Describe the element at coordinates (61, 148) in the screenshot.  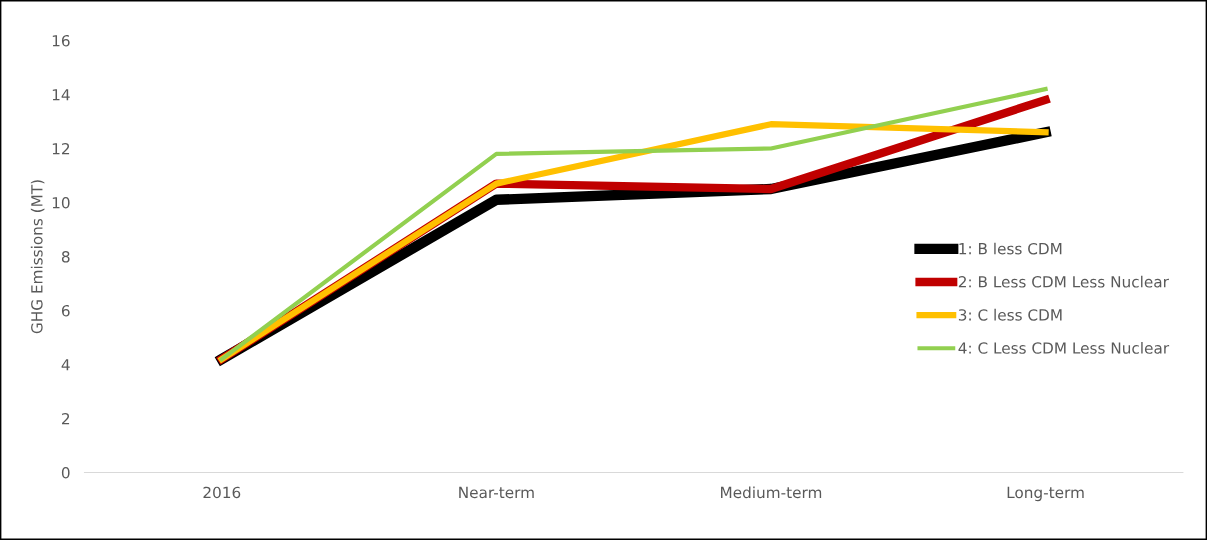
I see `y-tick-label: 12` at that location.